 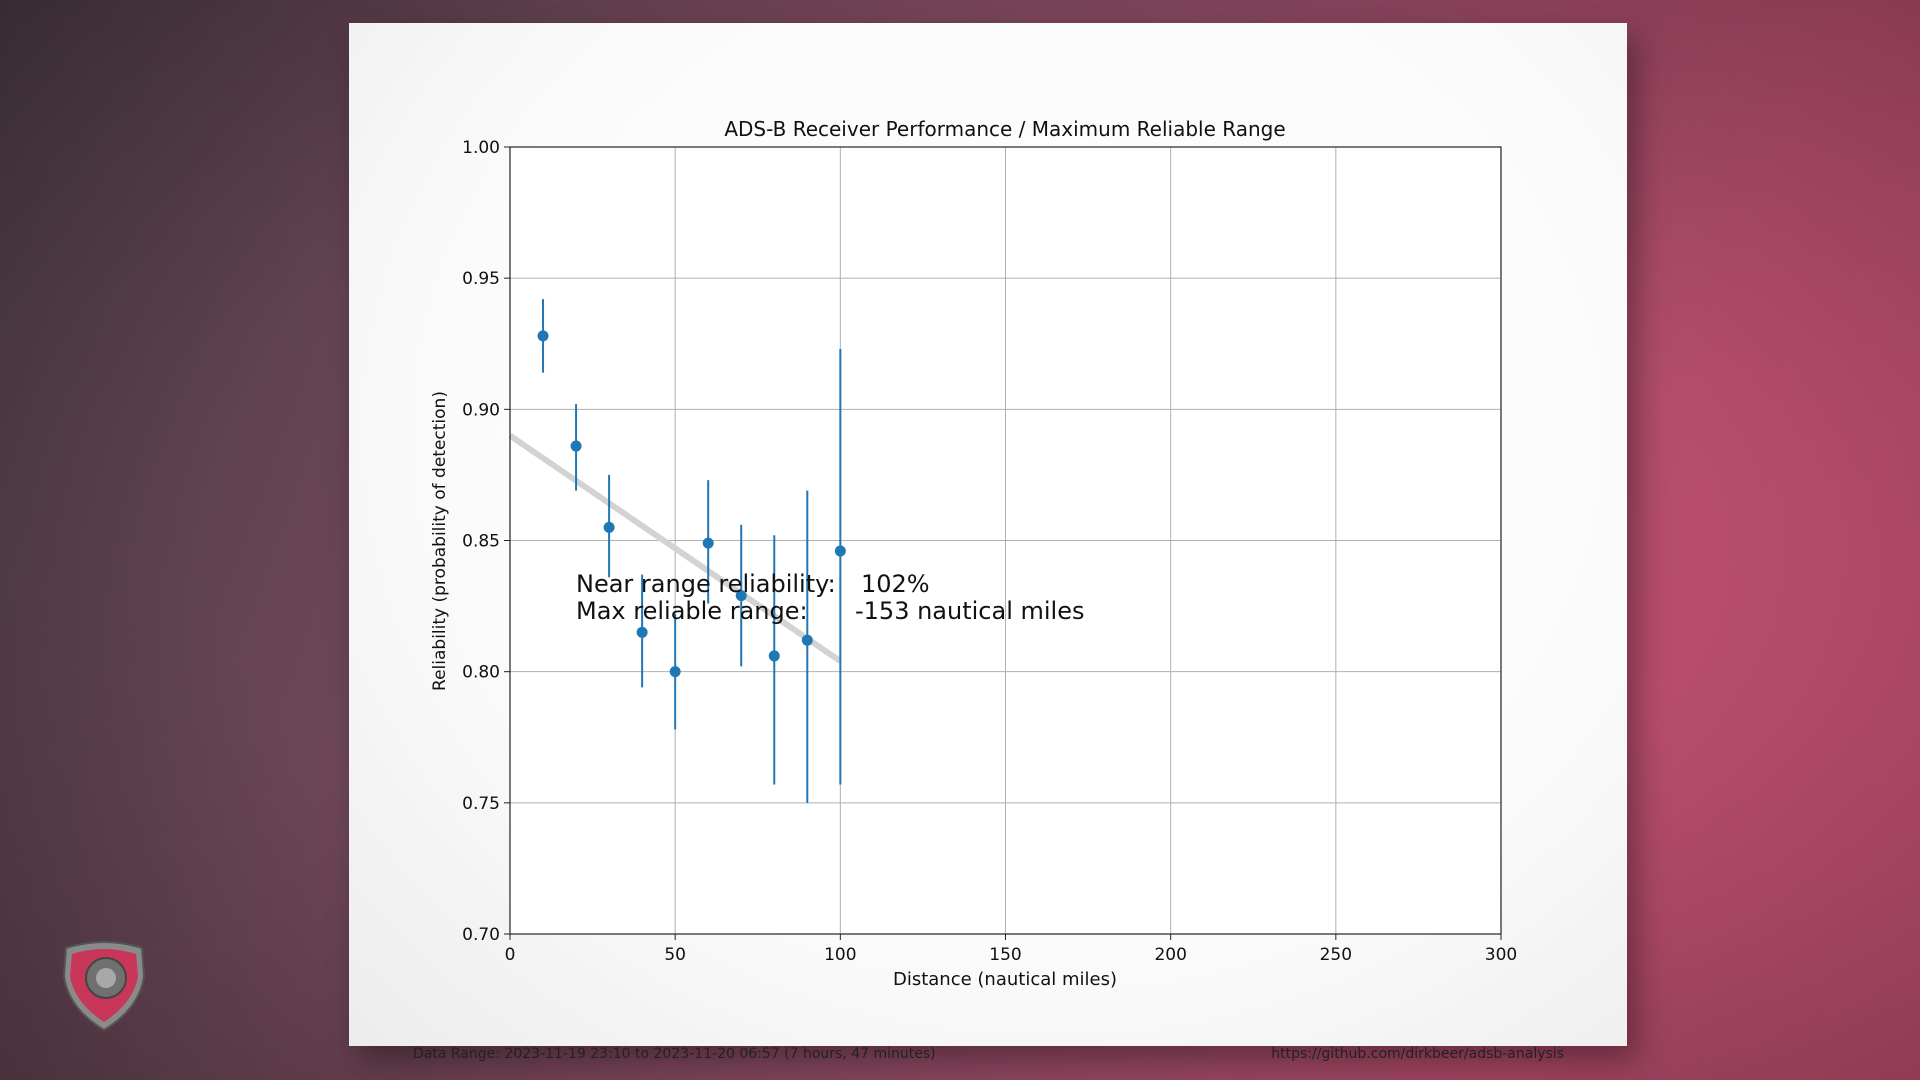 What do you see at coordinates (481, 804) in the screenshot?
I see `y-tick-label: 0.75` at bounding box center [481, 804].